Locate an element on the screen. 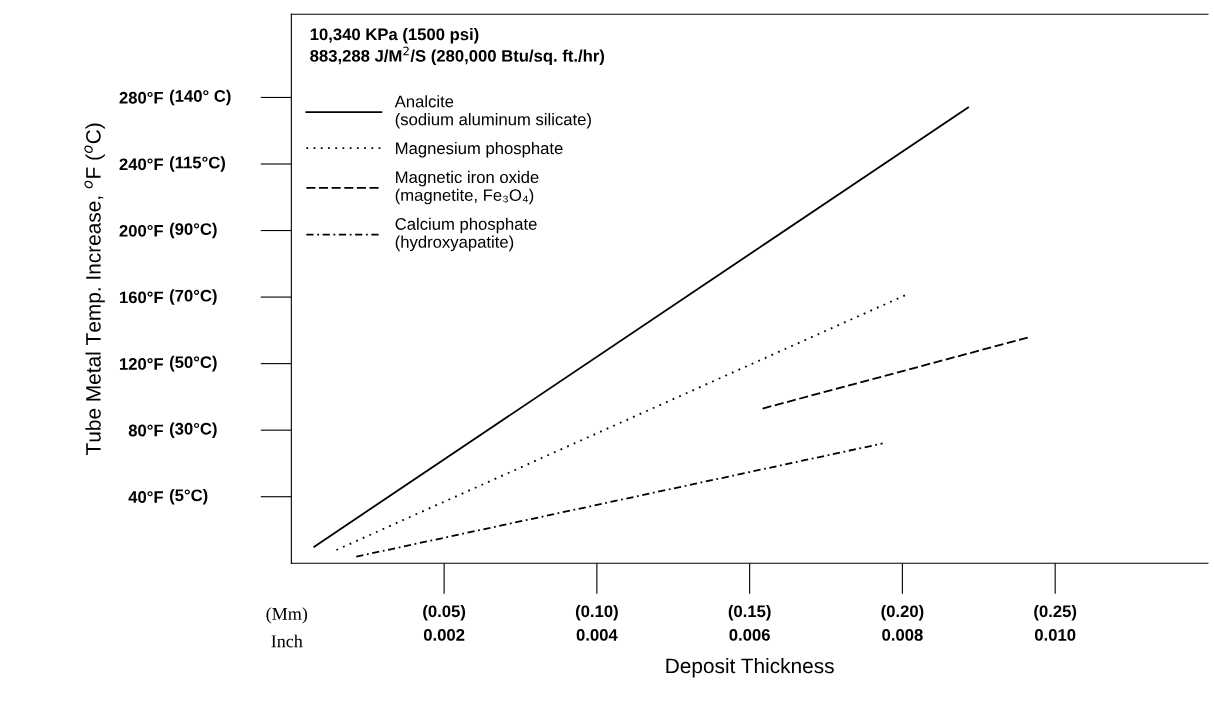 Image resolution: width=1214 pixels, height=713 pixels. y-tick-label: 40°F is located at coordinates (145, 497).